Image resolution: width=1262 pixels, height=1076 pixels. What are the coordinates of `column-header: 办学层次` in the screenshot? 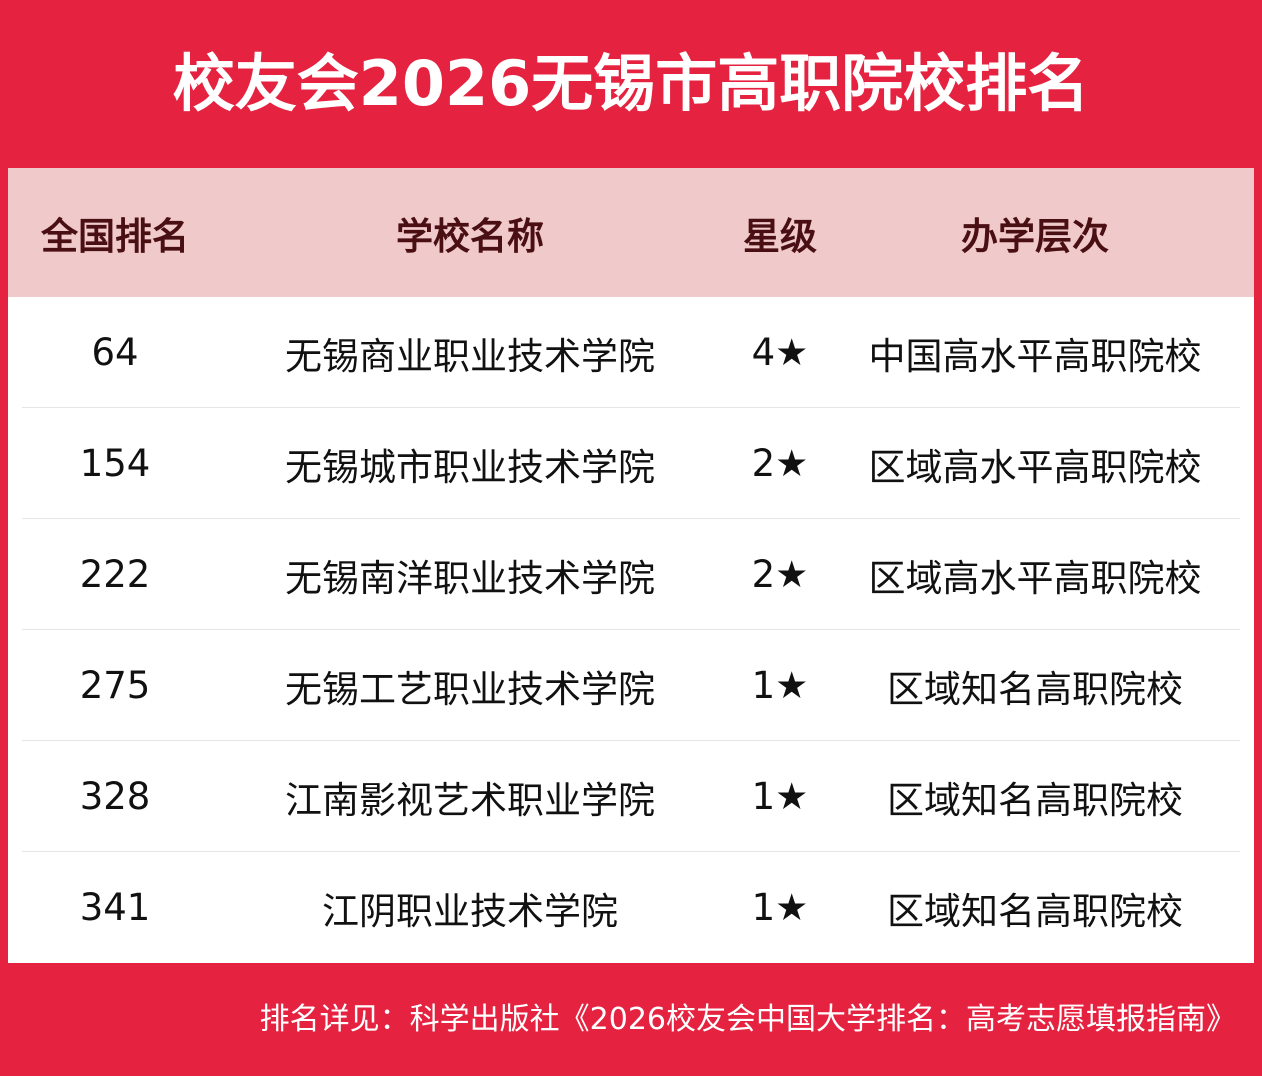 It's located at (1035, 236).